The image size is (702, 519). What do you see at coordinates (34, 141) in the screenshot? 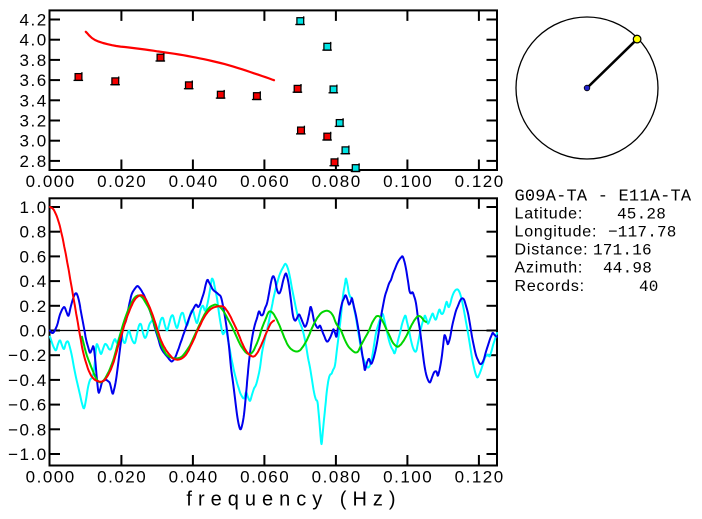
I see `svg-text: 3.0` at bounding box center [34, 141].